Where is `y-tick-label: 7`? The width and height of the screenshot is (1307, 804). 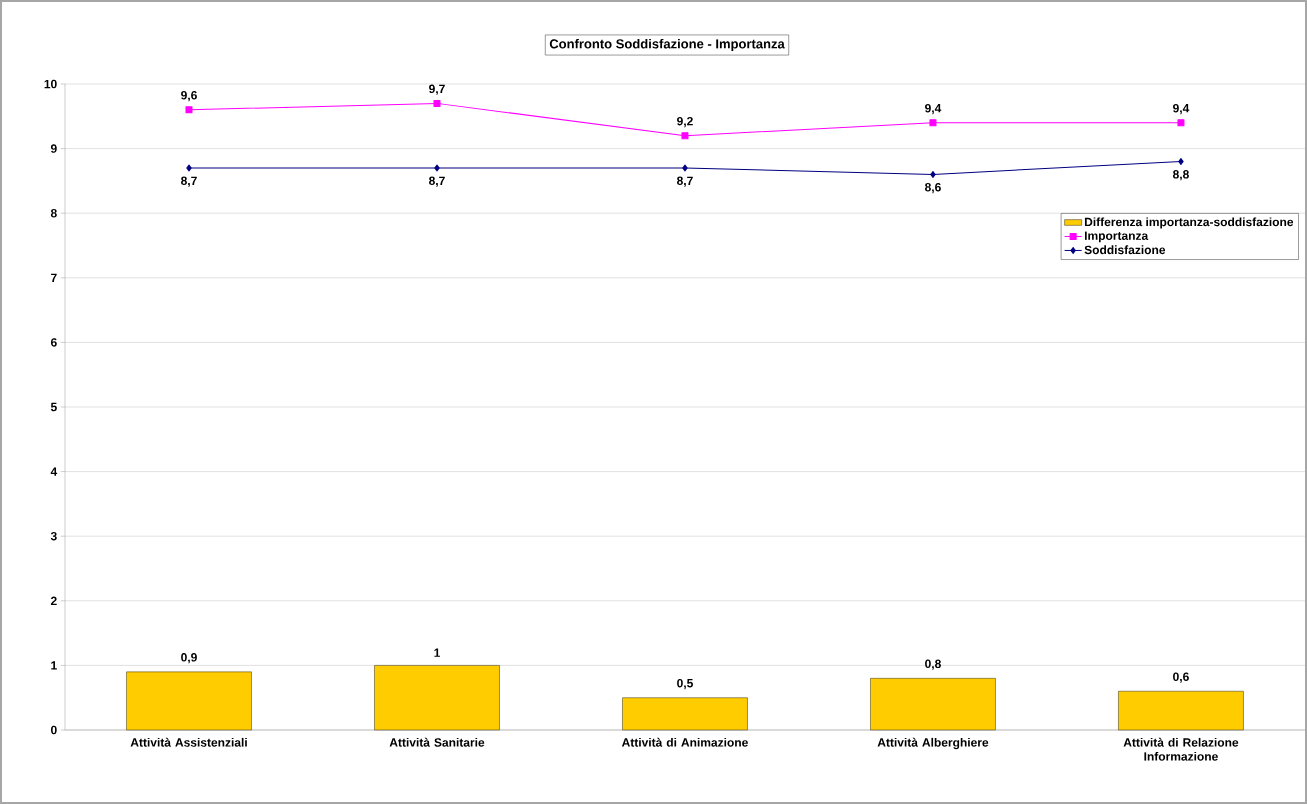
y-tick-label: 7 is located at coordinates (54, 277).